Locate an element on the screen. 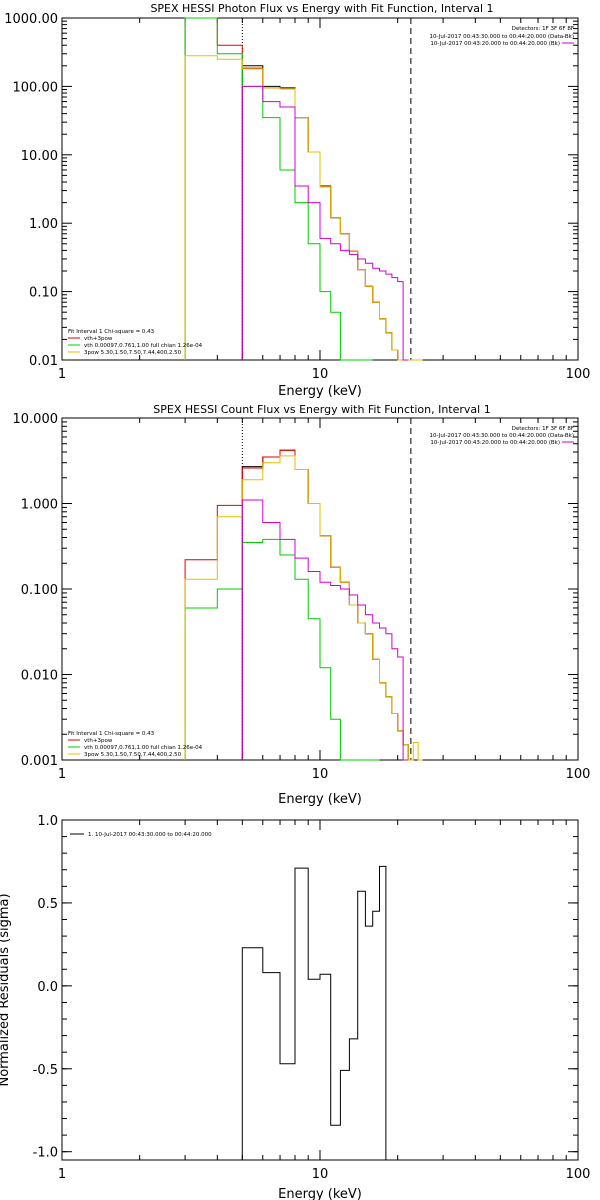 Image resolution: width=600 pixels, height=1200 pixels. y-tick-label: 1.00 is located at coordinates (43, 224).